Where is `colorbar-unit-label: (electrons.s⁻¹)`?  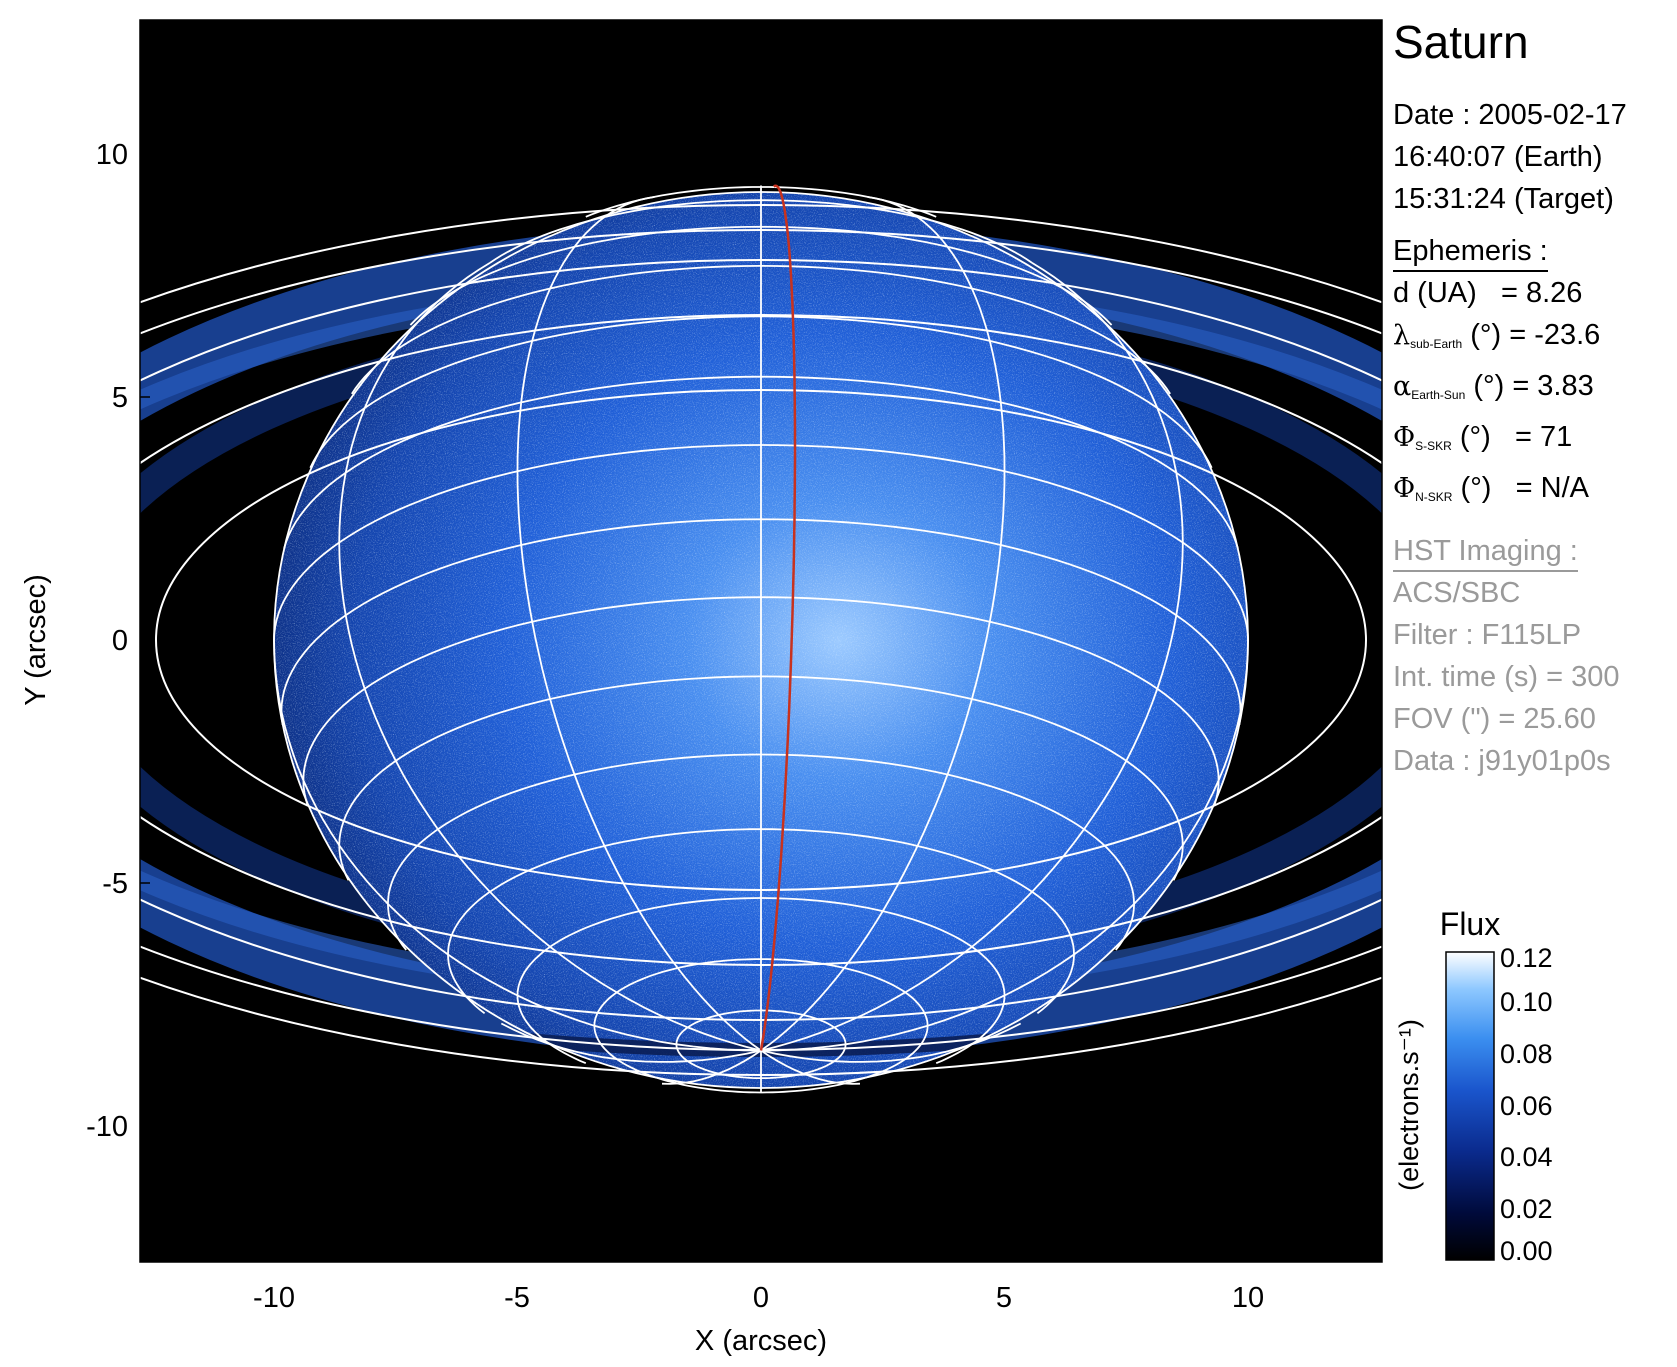
colorbar-unit-label: (electrons.s⁻¹) is located at coordinates (1409, 1105).